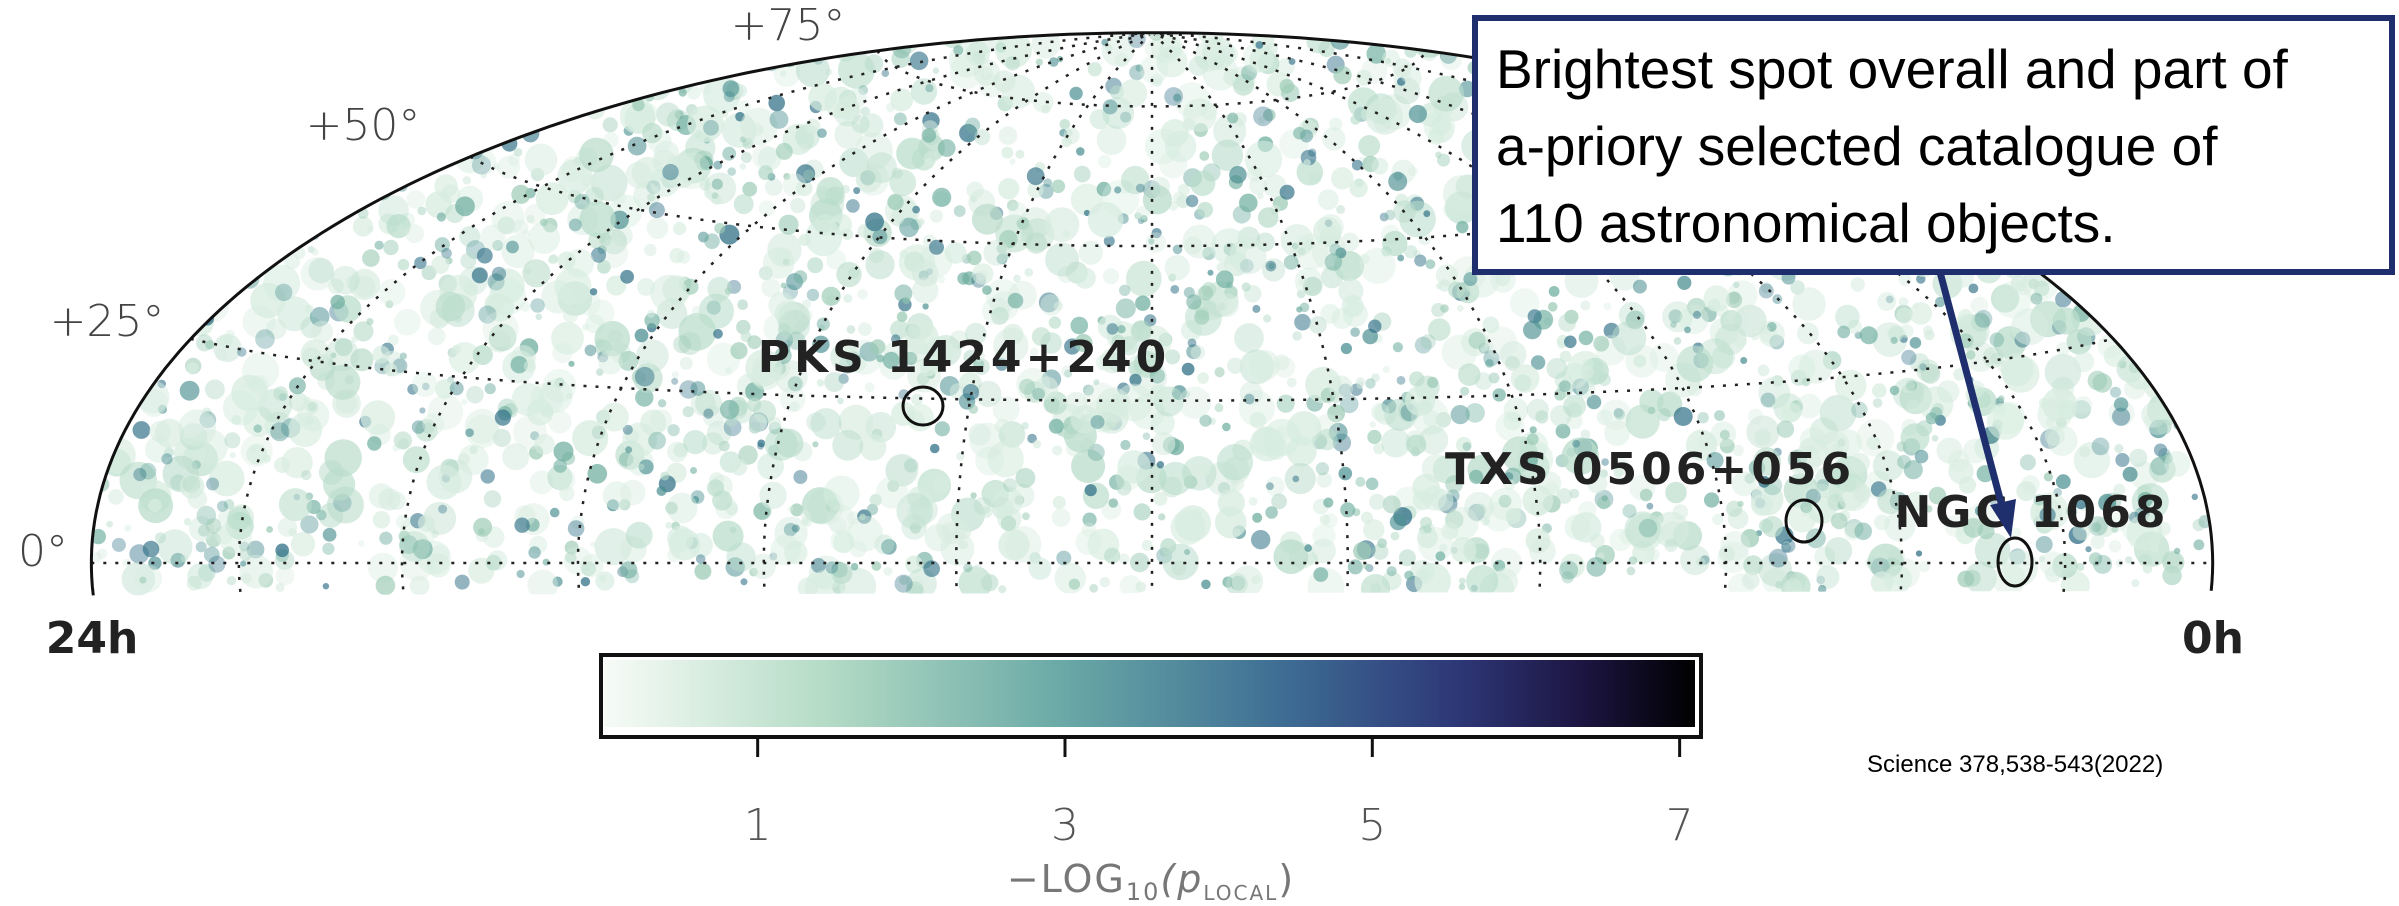  Describe the element at coordinates (1286, 879) in the screenshot. I see `label-part: )` at that location.